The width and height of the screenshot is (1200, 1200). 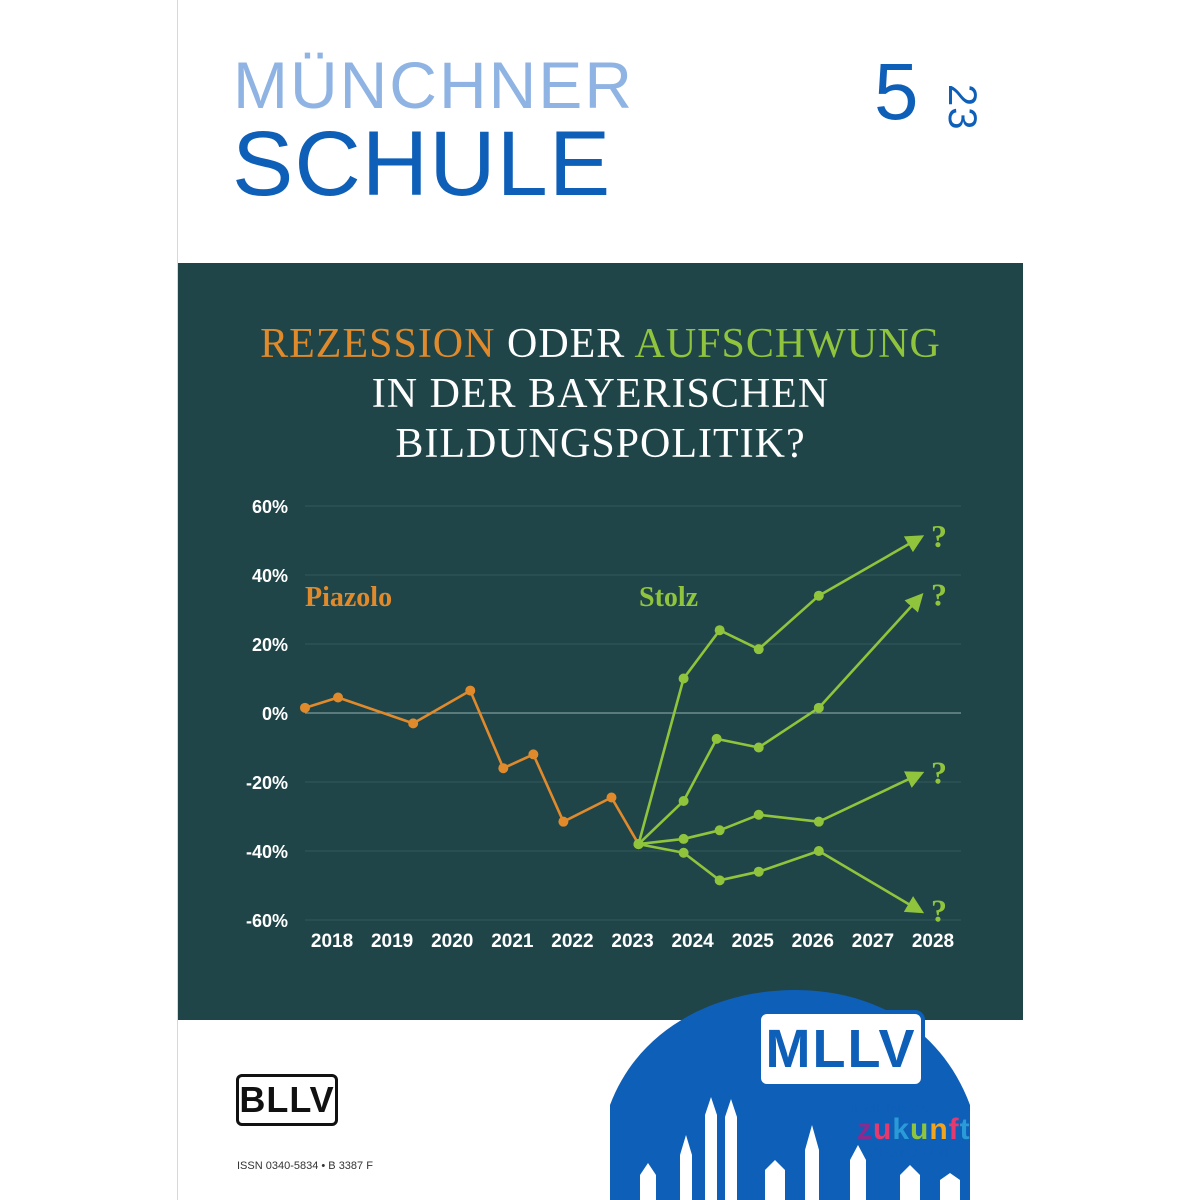 What do you see at coordinates (512, 941) in the screenshot?
I see `x-tick-label: 2021` at bounding box center [512, 941].